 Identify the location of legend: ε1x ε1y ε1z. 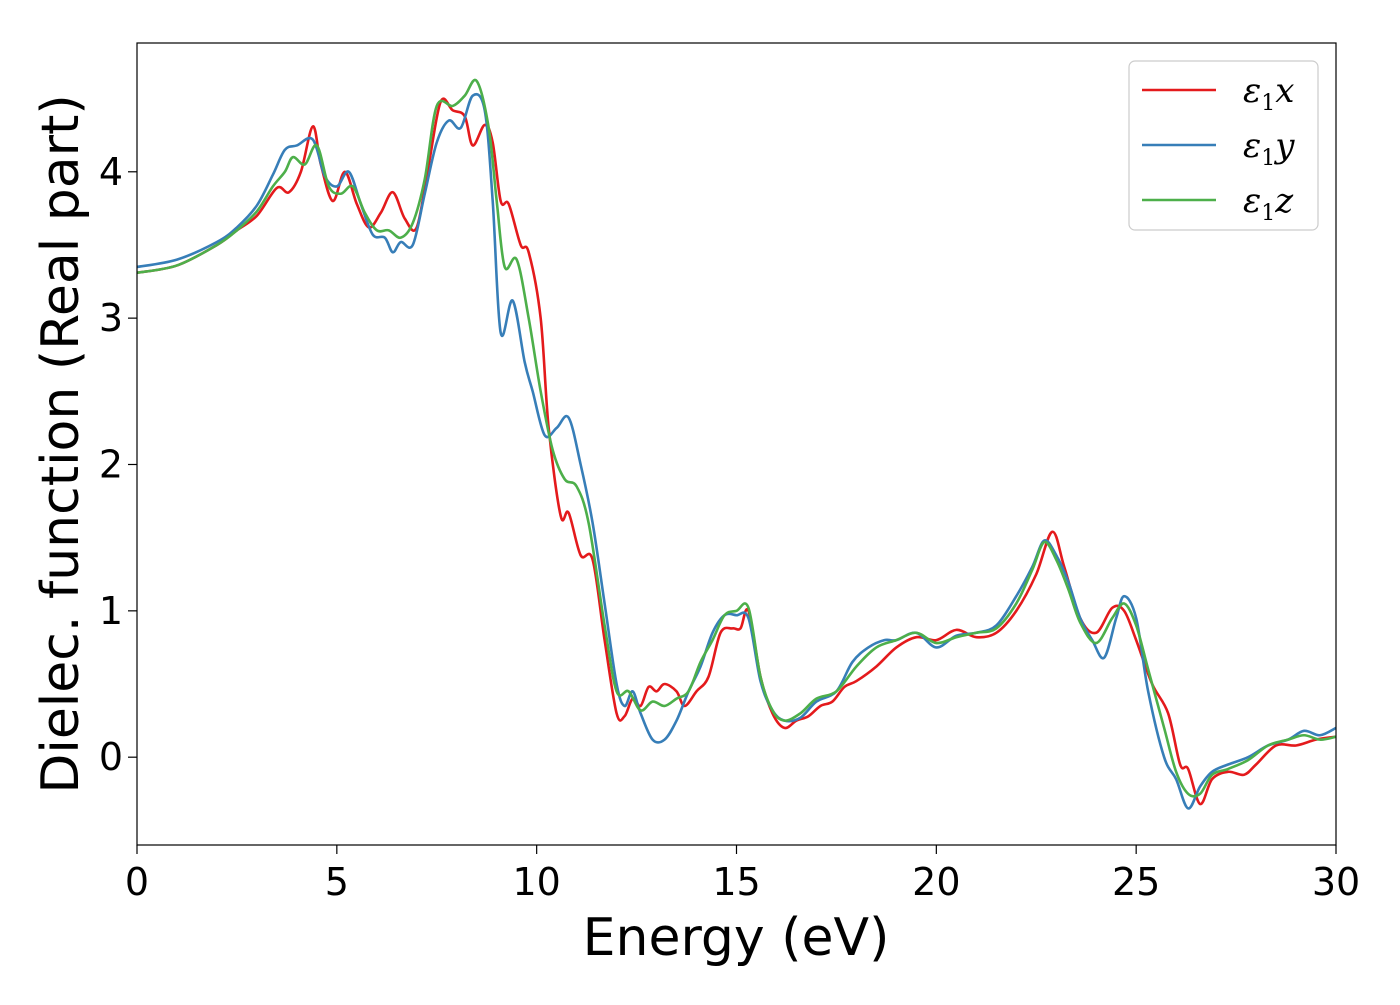
(1223, 145).